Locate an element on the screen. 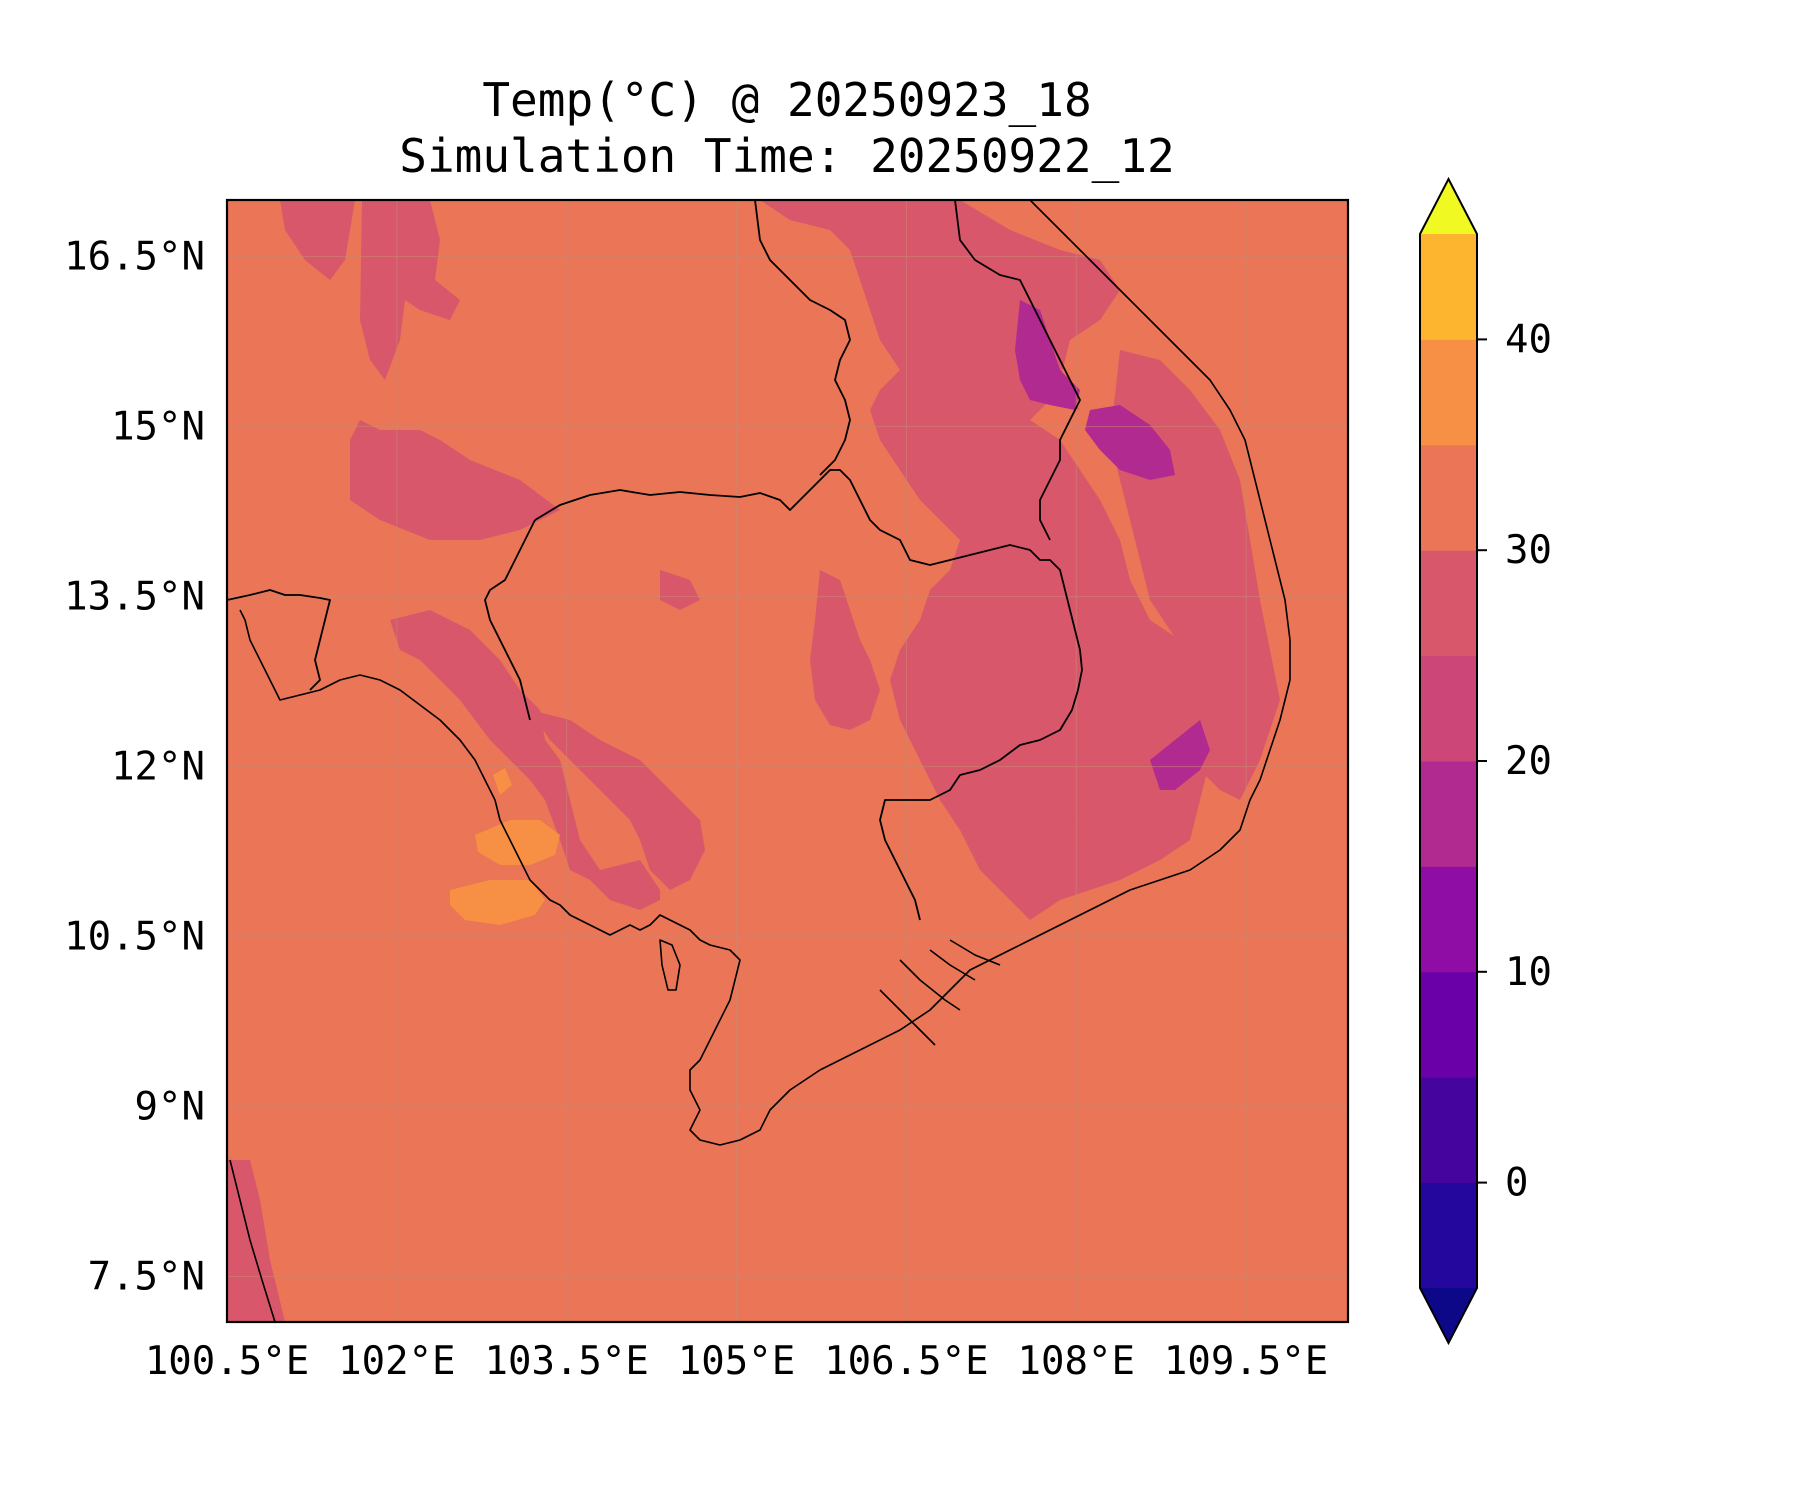  field-region-20-25-west-coast is located at coordinates (525, 760).